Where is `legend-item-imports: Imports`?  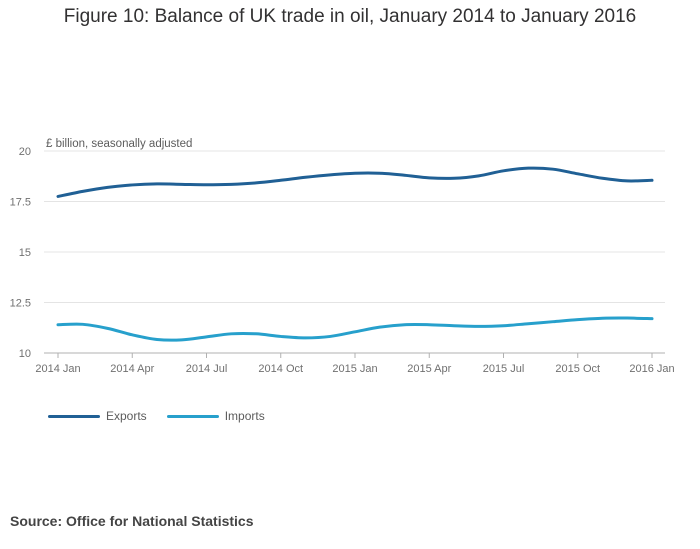 legend-item-imports: Imports is located at coordinates (215, 416).